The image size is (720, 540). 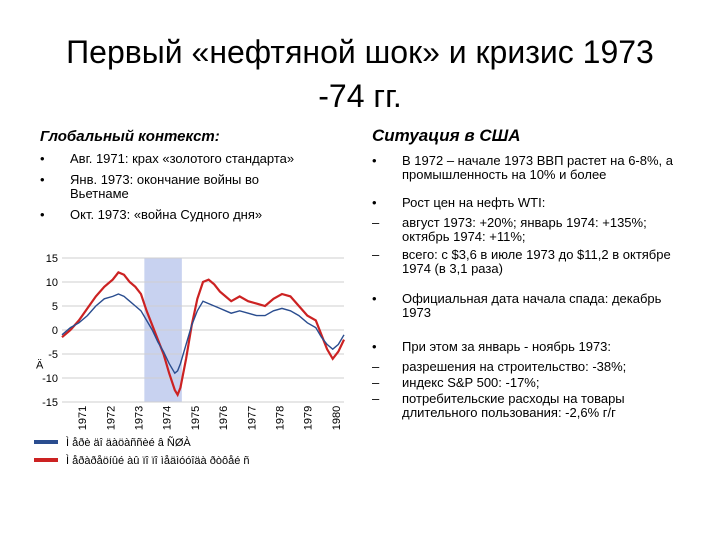 I want to click on right-bullet-item: • Рост цен на нефть WTI:, so click(x=532, y=203).